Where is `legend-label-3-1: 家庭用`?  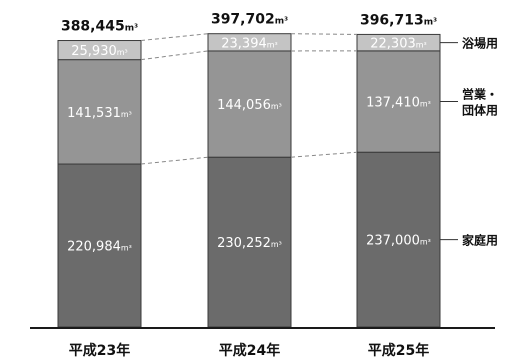 legend-label-3-1: 家庭用 is located at coordinates (480, 240).